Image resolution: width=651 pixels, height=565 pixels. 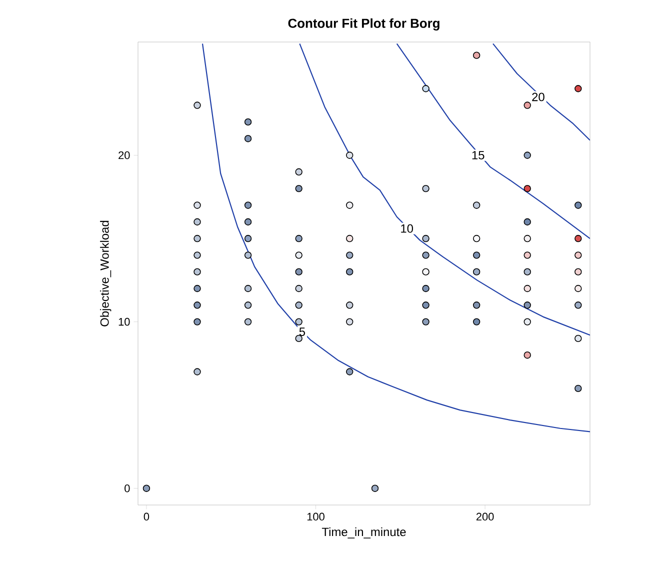 I want to click on annotation: 20, so click(x=538, y=97).